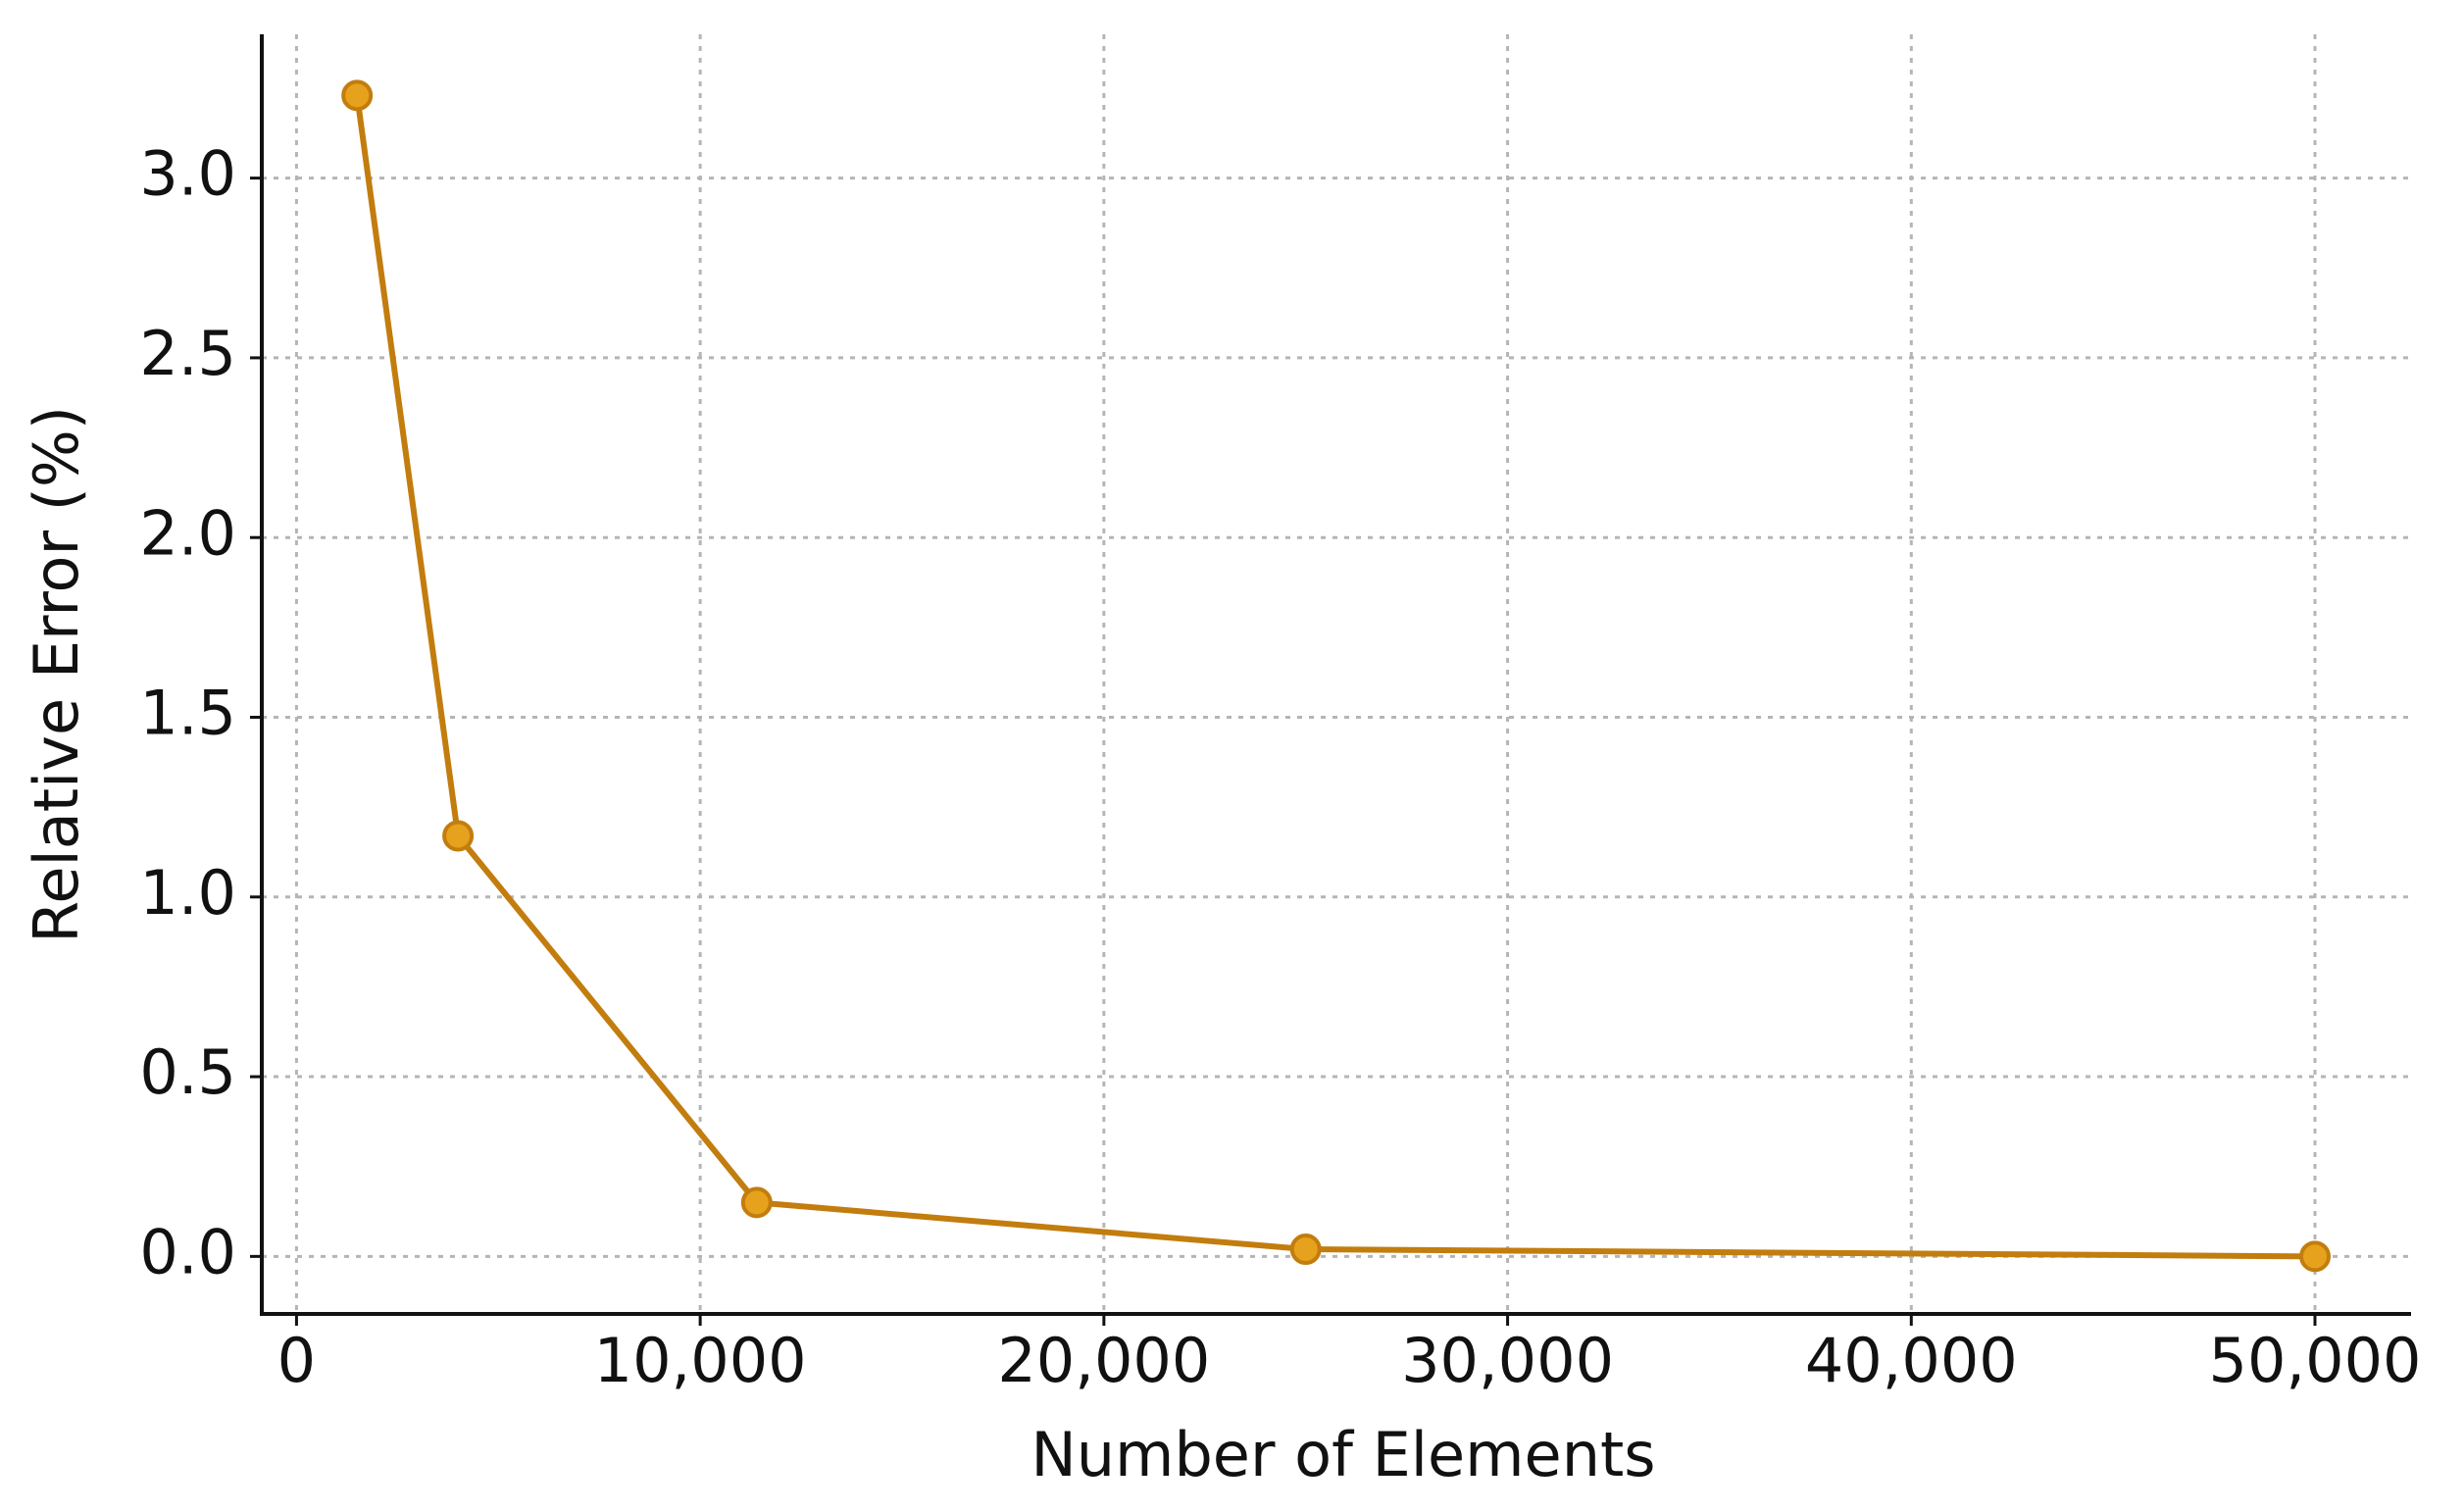  Describe the element at coordinates (187, 174) in the screenshot. I see `y-tick-label: 3.0` at that location.